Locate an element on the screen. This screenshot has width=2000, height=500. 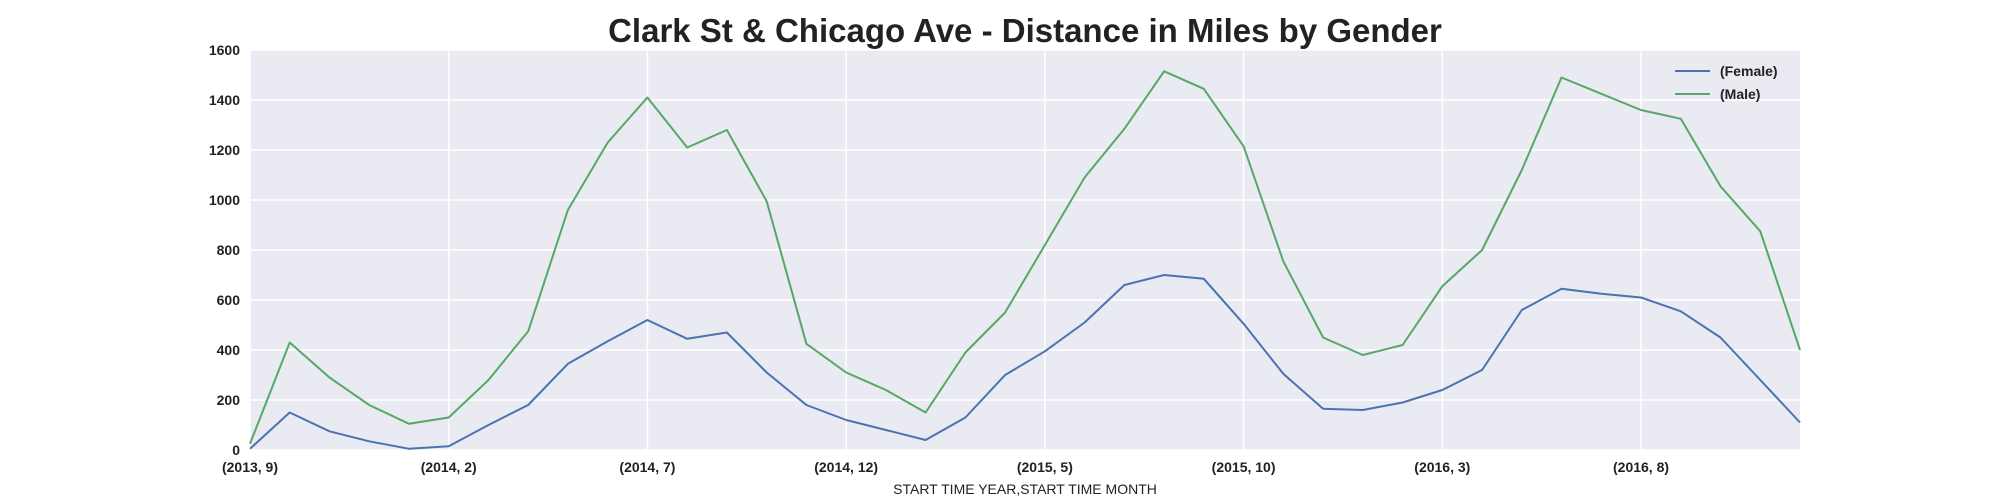
y-tick-label: 200 is located at coordinates (229, 400).